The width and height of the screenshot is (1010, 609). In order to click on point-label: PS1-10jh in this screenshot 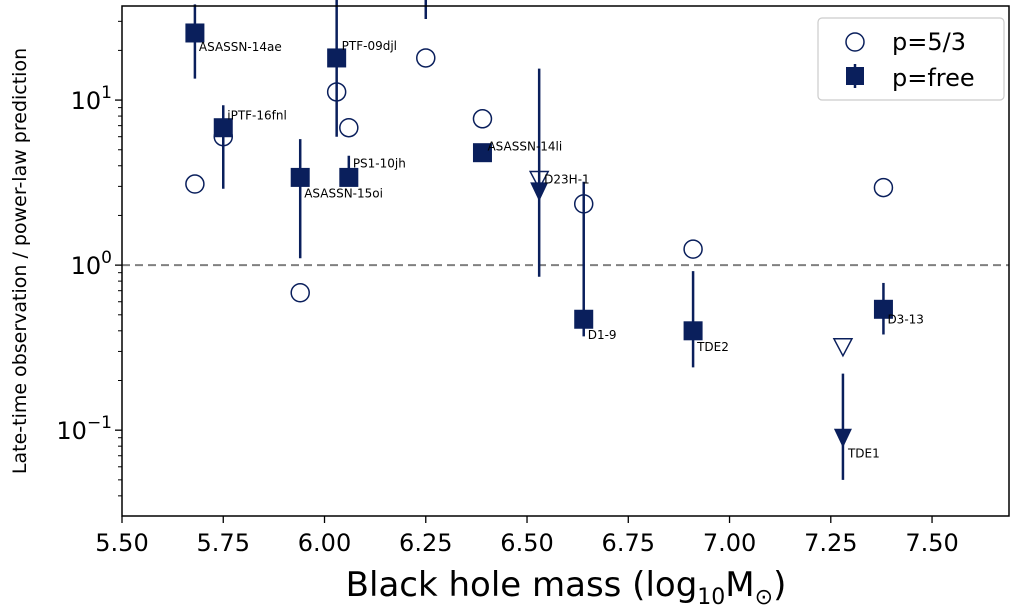, I will do `click(379, 163)`.